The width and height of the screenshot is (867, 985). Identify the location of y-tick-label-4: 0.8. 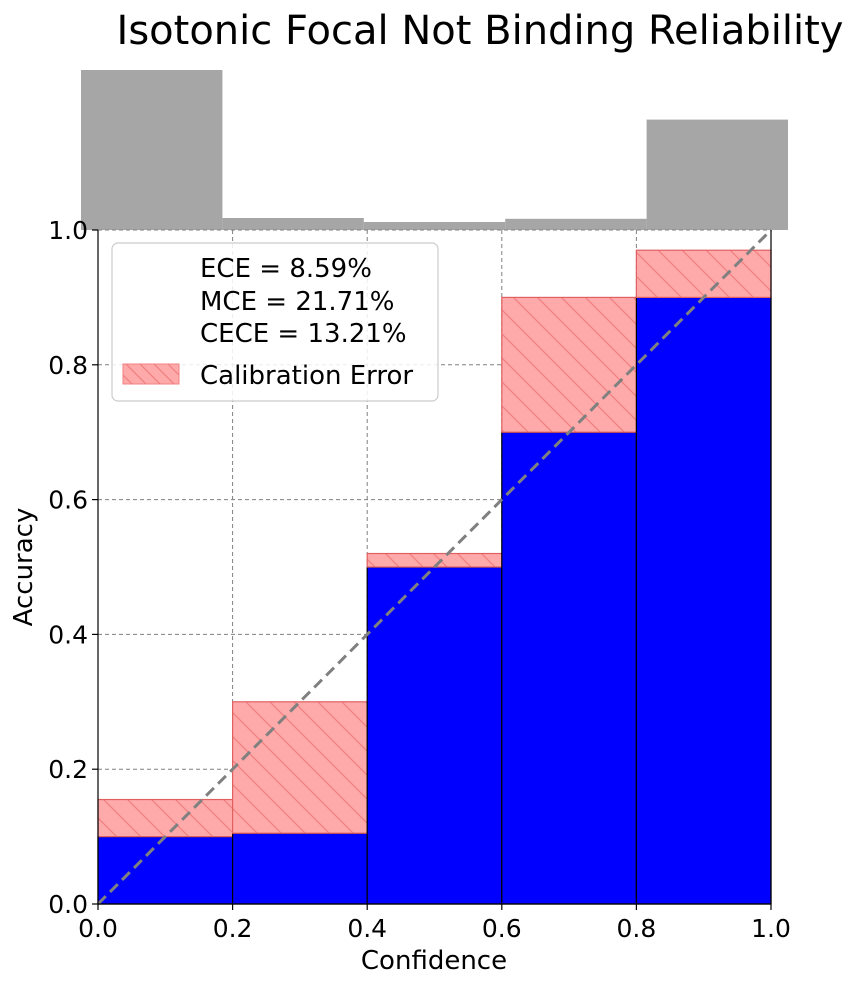
(68, 365).